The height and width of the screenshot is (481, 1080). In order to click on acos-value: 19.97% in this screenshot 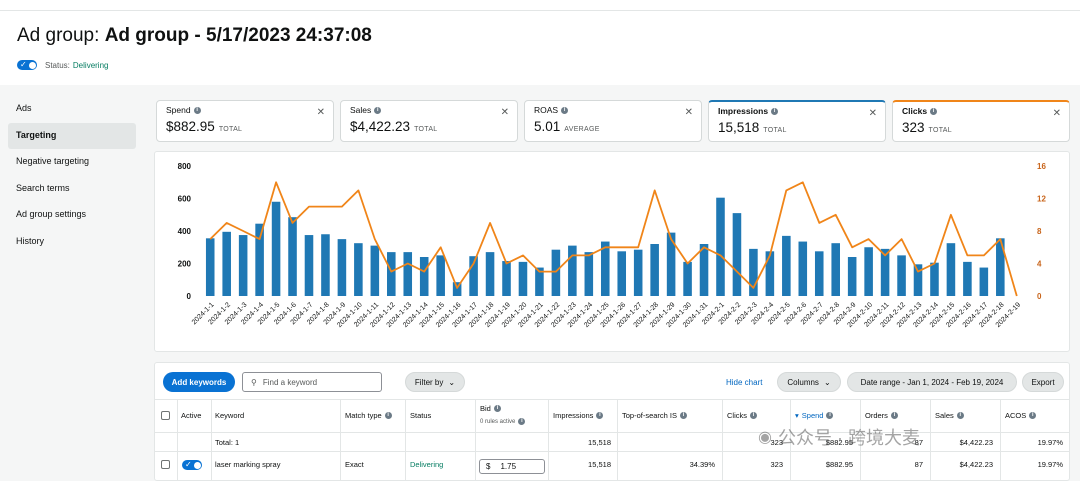, I will do `click(1050, 464)`.